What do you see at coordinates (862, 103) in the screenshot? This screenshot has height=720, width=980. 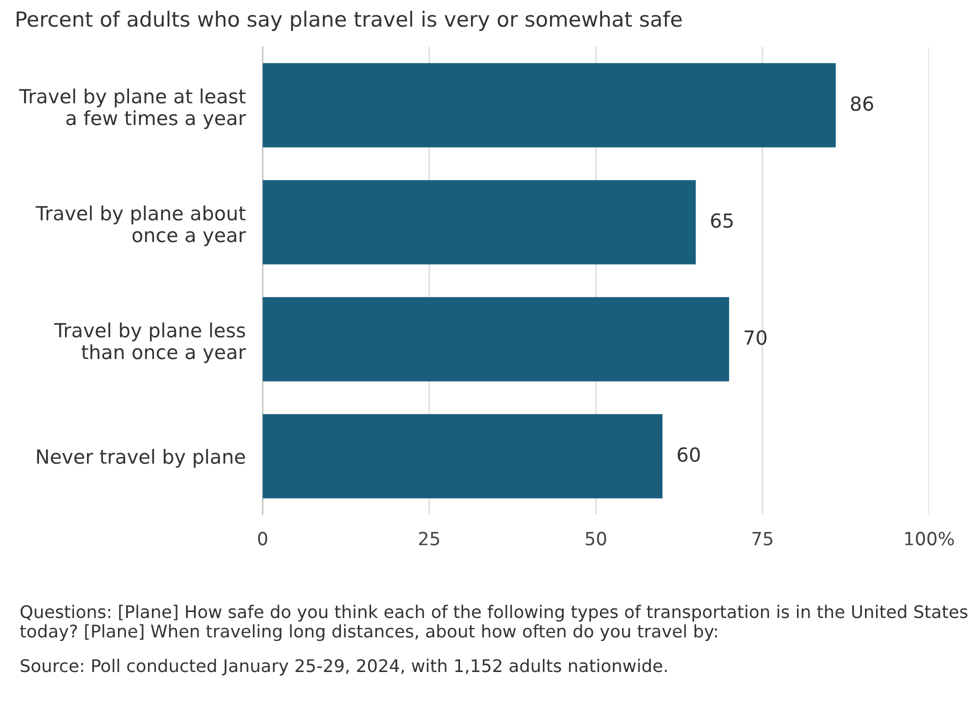 I see `data-label: 86` at bounding box center [862, 103].